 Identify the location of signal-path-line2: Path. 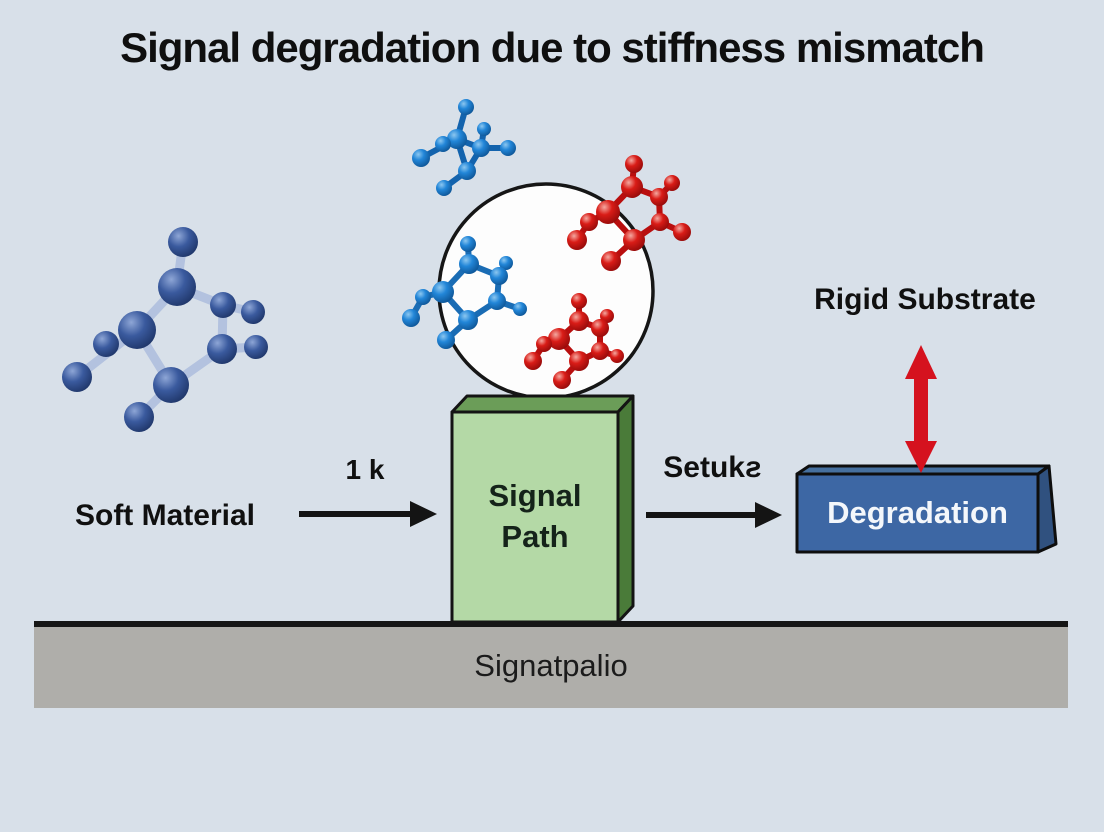
(535, 536).